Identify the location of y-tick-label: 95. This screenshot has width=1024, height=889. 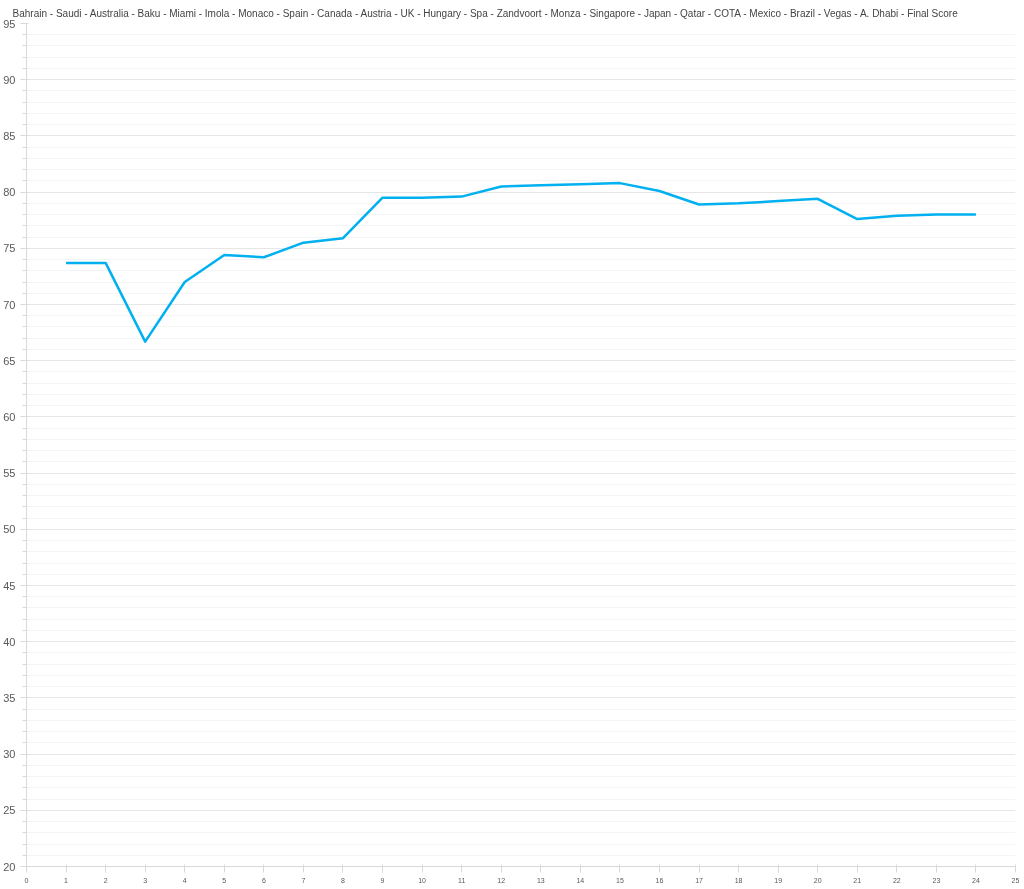
(9, 23).